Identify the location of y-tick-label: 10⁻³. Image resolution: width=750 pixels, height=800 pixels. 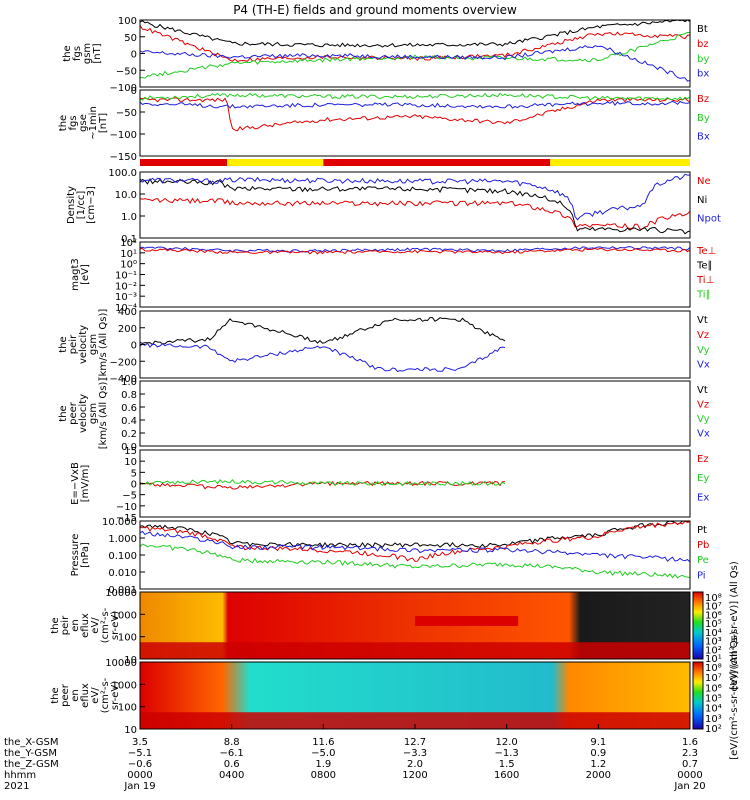
(126, 297).